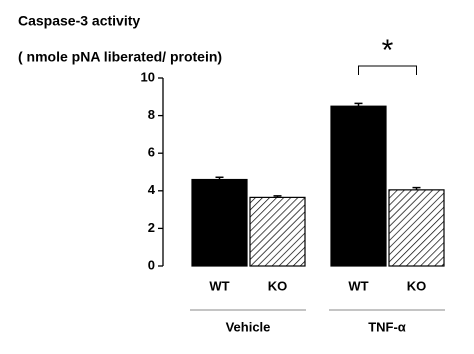 The width and height of the screenshot is (474, 354). Describe the element at coordinates (248, 326) in the screenshot. I see `group-label: Vehicle` at that location.